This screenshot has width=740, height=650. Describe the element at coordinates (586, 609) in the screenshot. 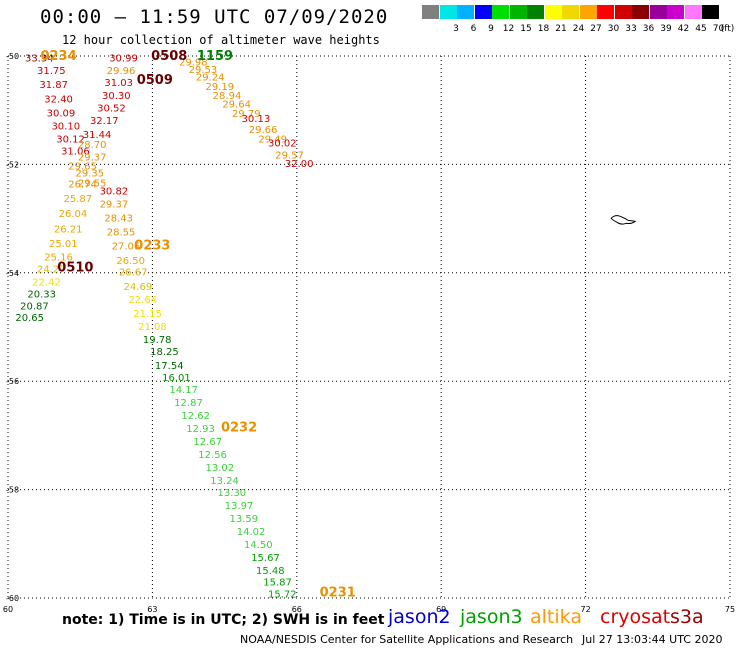

I see `longitude-label-4: 72` at that location.